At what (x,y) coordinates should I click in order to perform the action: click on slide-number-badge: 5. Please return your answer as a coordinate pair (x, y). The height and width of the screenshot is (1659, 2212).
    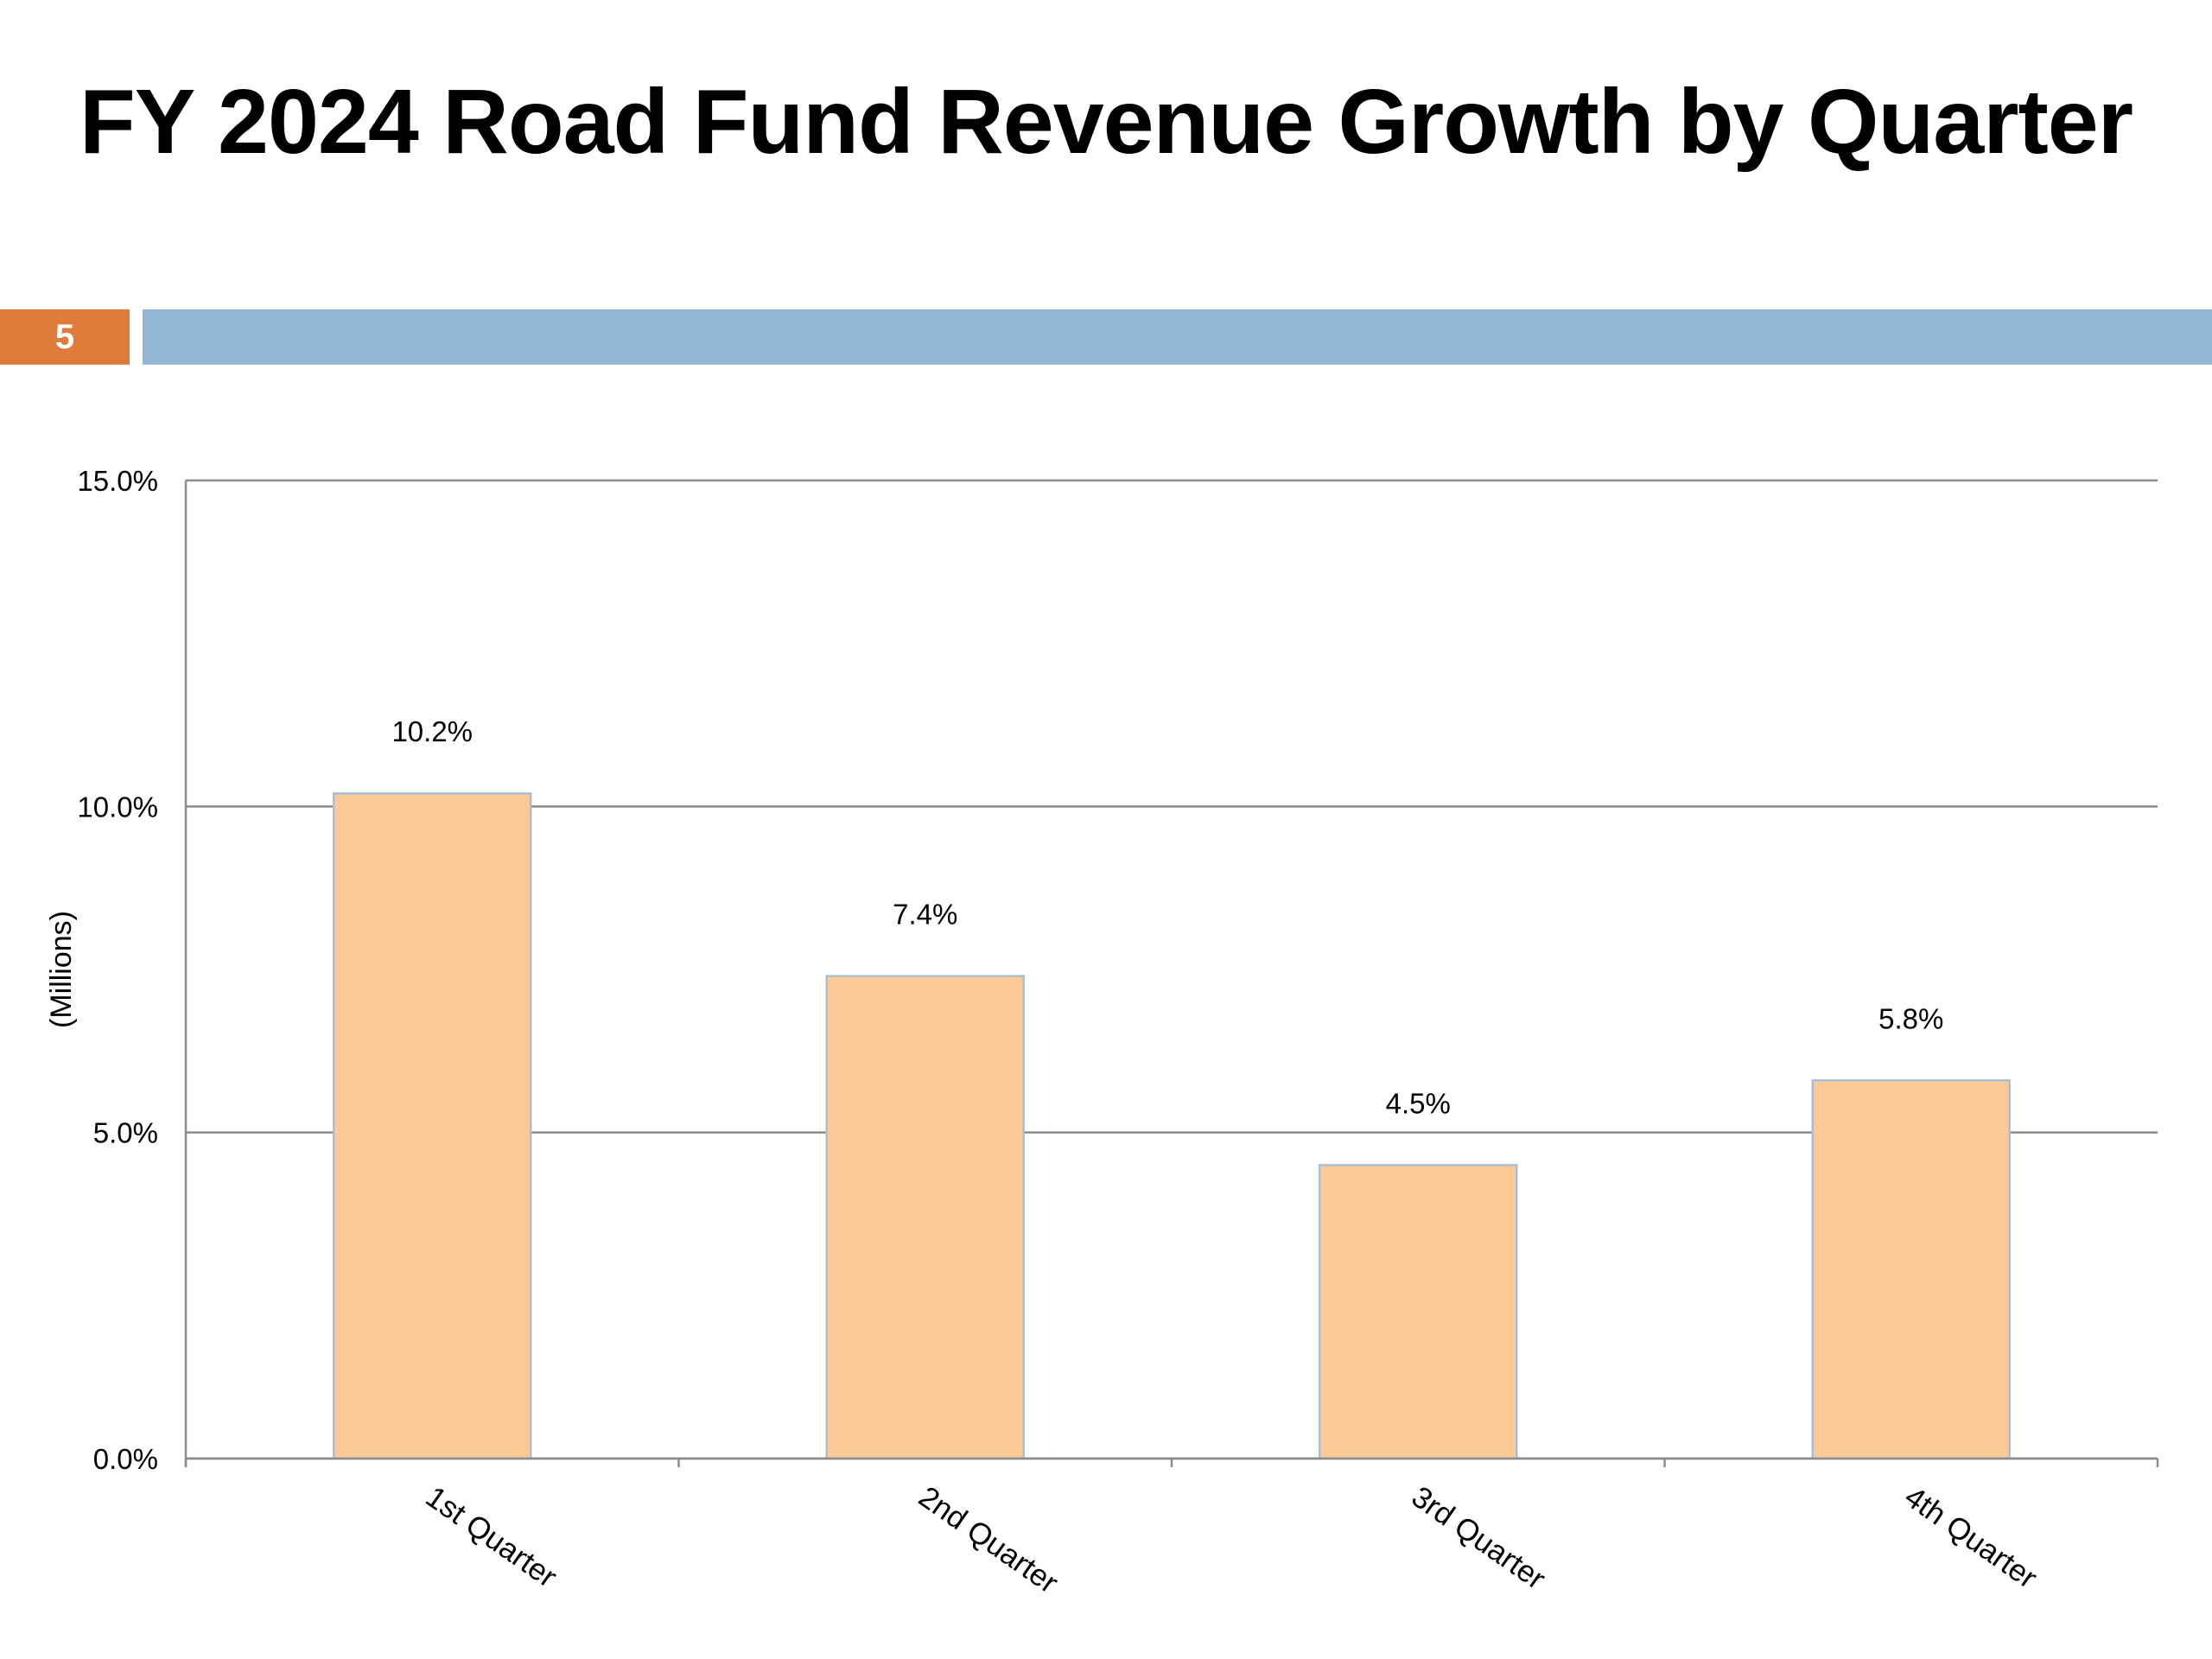
    Looking at the image, I should click on (65, 337).